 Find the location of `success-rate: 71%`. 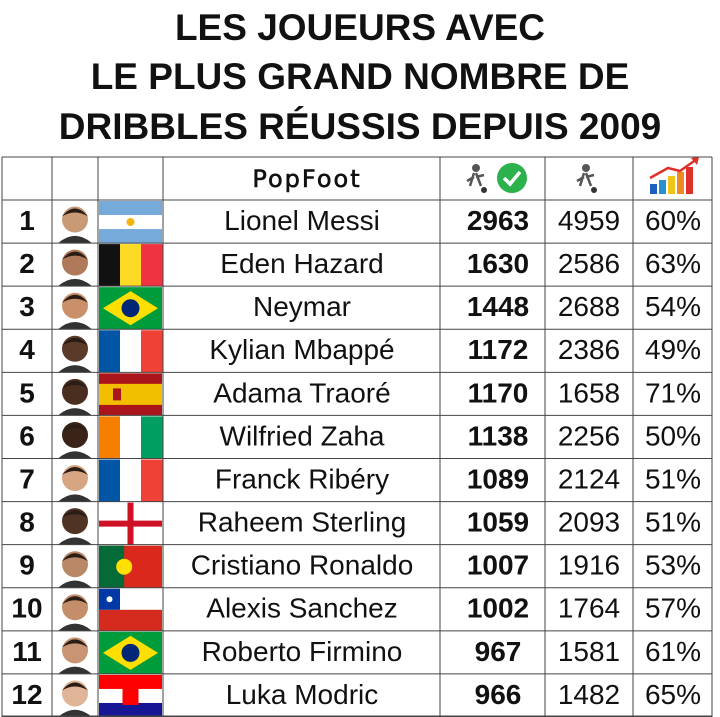

success-rate: 71% is located at coordinates (673, 392).